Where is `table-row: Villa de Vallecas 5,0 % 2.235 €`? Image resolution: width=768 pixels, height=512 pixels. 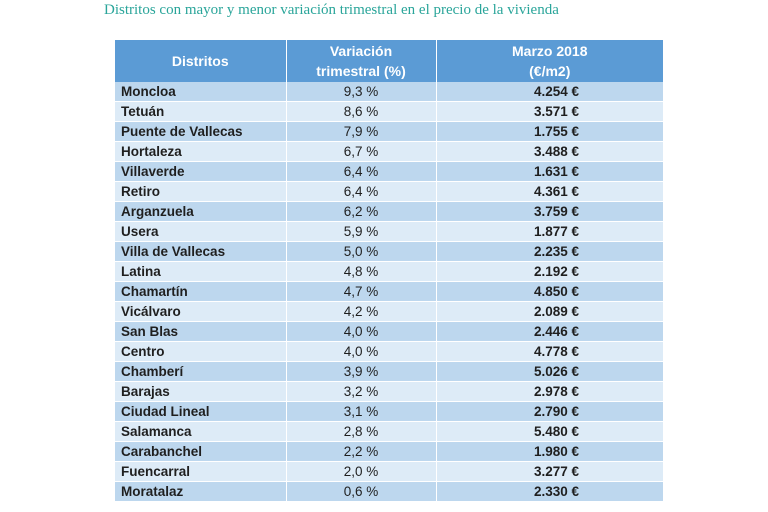
table-row: Villa de Vallecas 5,0 % 2.235 € is located at coordinates (389, 251).